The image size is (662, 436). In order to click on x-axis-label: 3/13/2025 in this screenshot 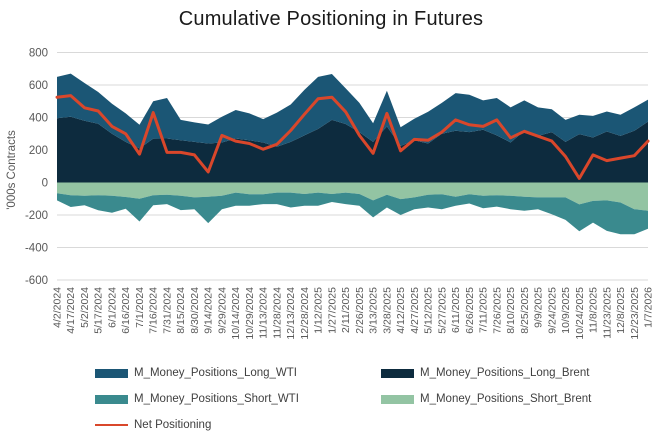, I will do `click(374, 310)`.